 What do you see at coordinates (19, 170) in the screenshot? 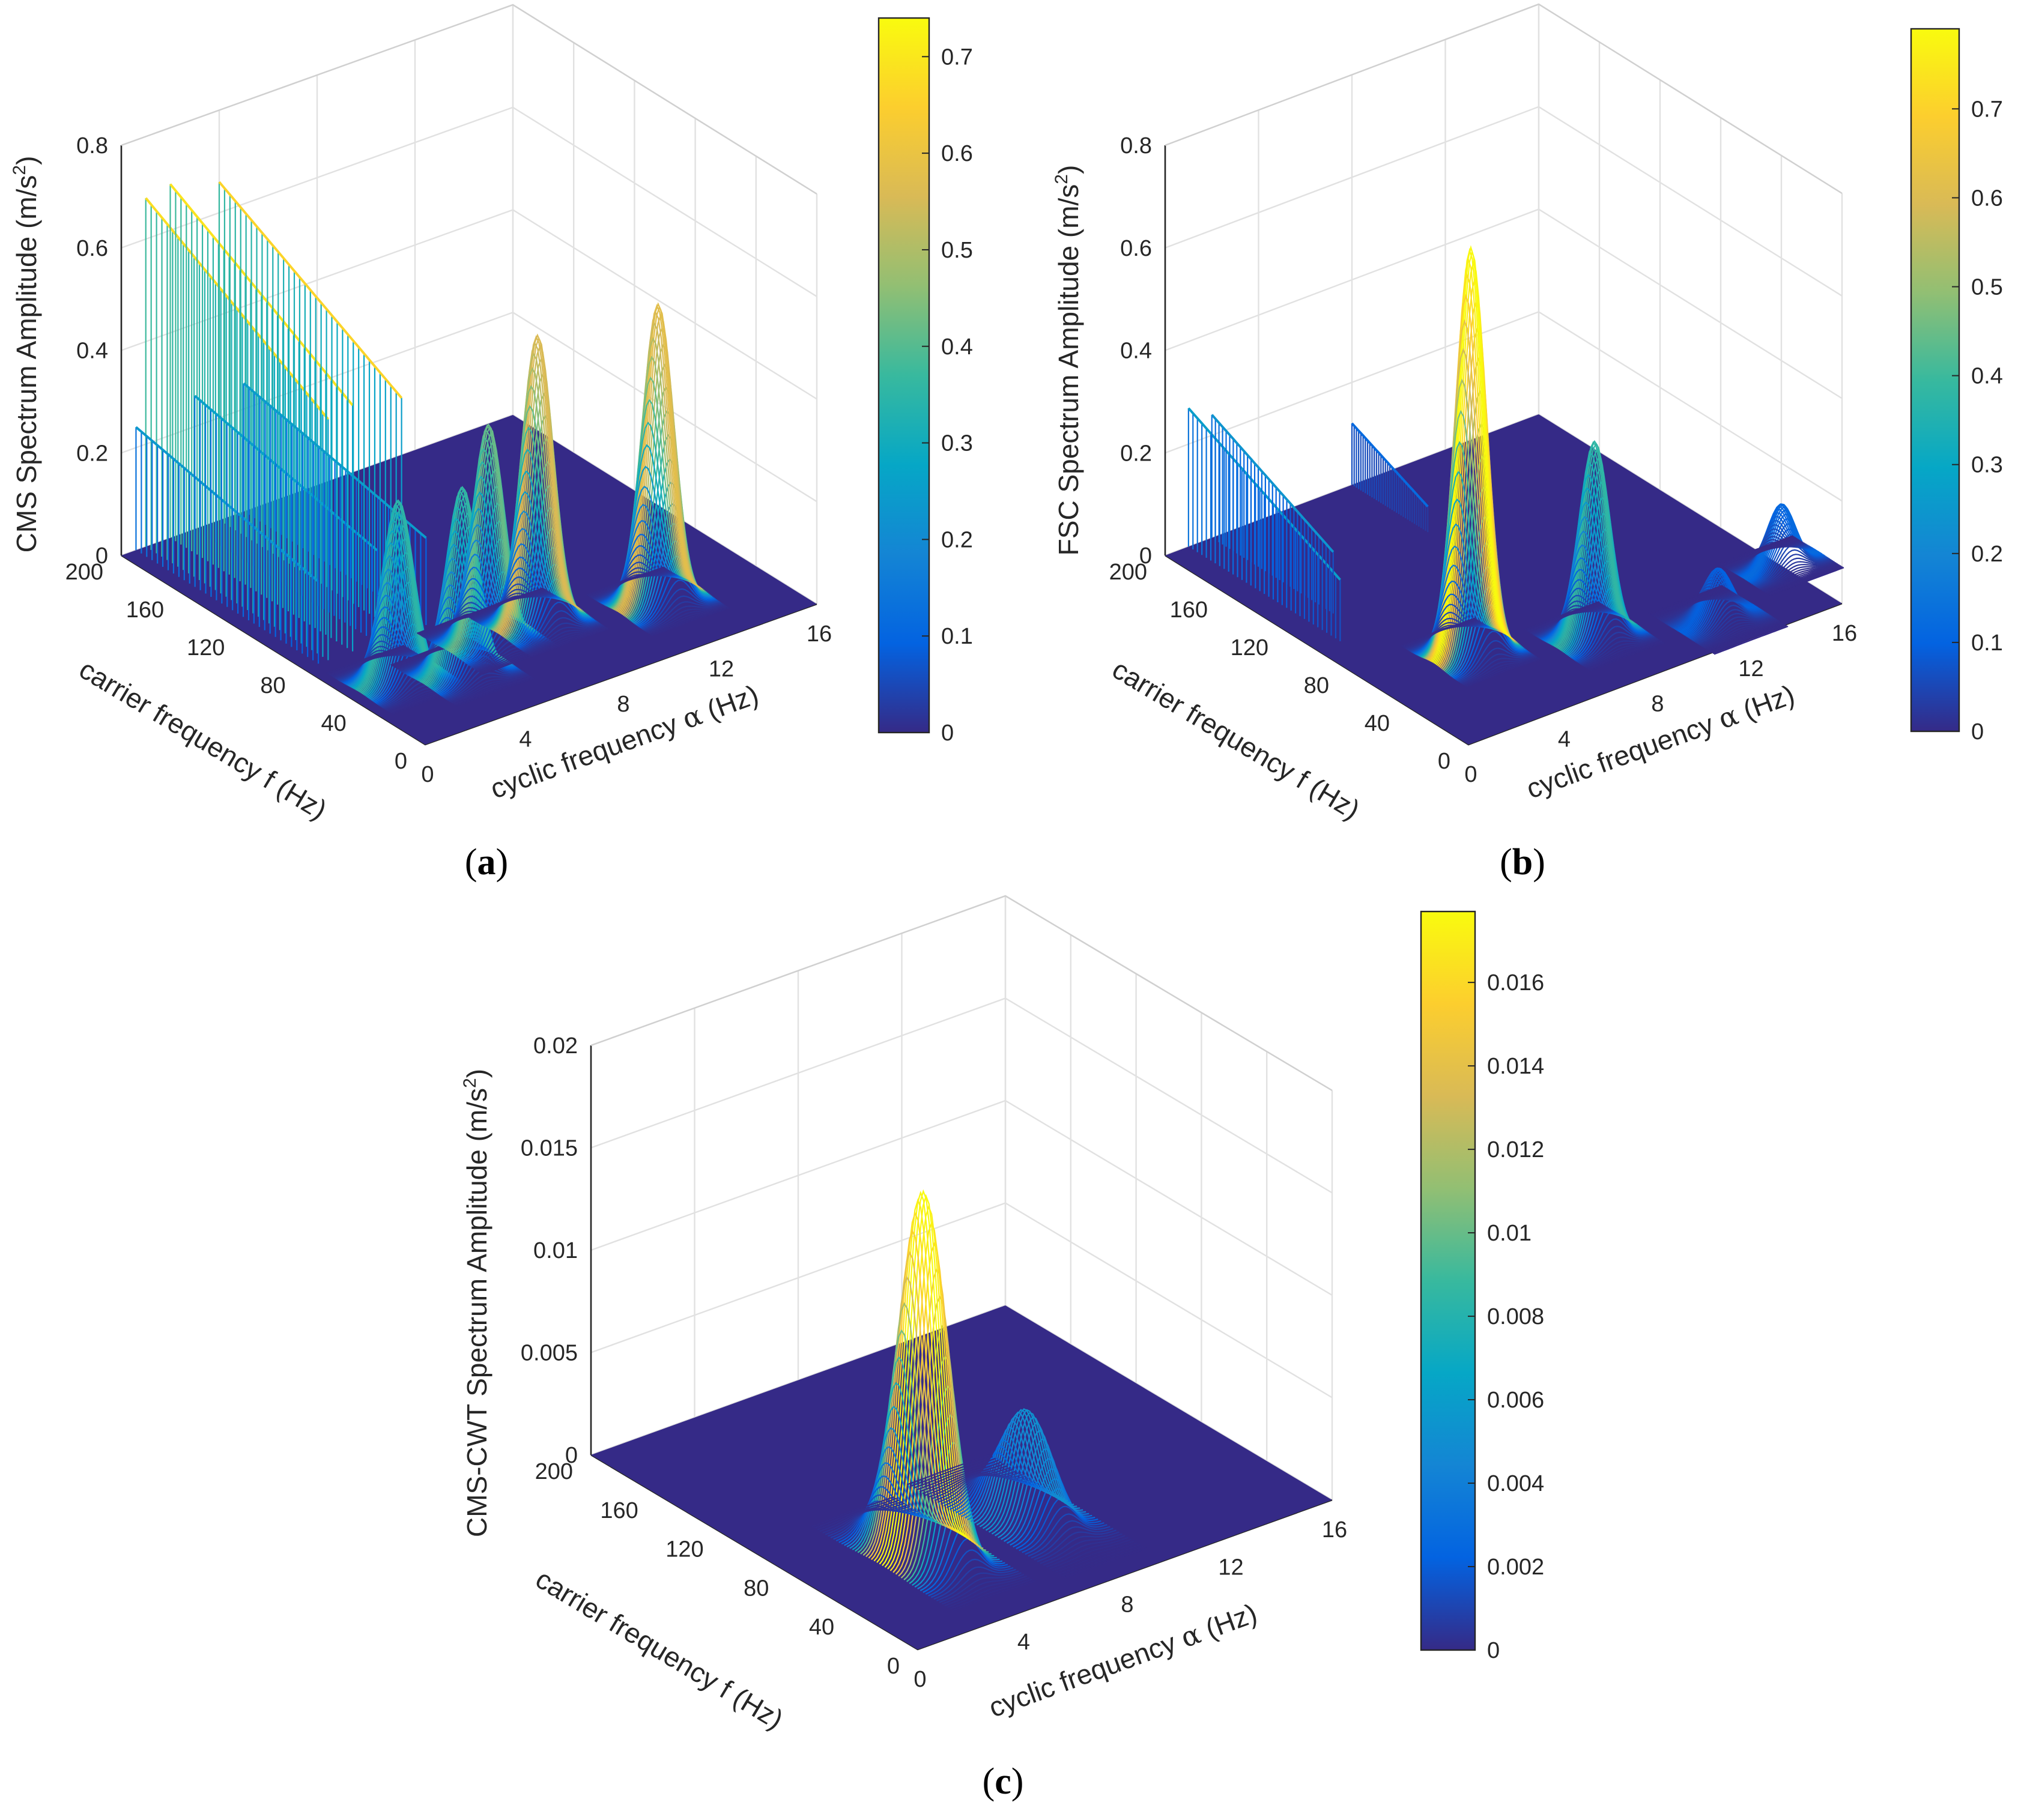
I see `z-axis-label-exp: 2` at bounding box center [19, 170].